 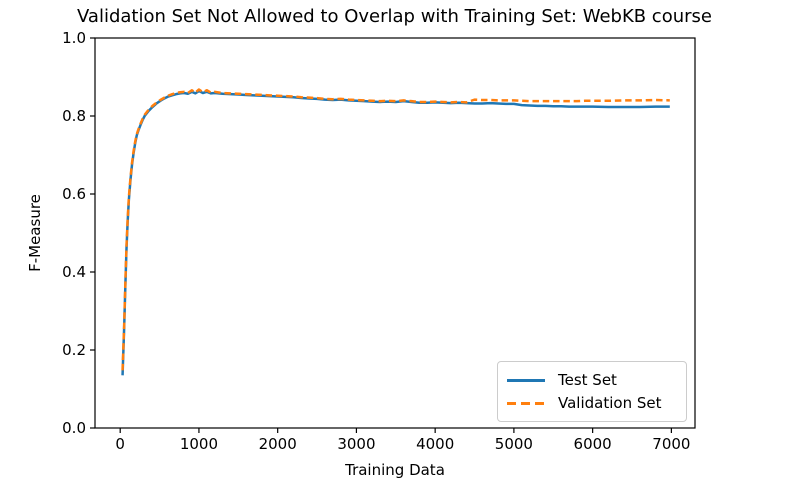 I want to click on y-tick-label: 0.8, so click(x=74, y=116).